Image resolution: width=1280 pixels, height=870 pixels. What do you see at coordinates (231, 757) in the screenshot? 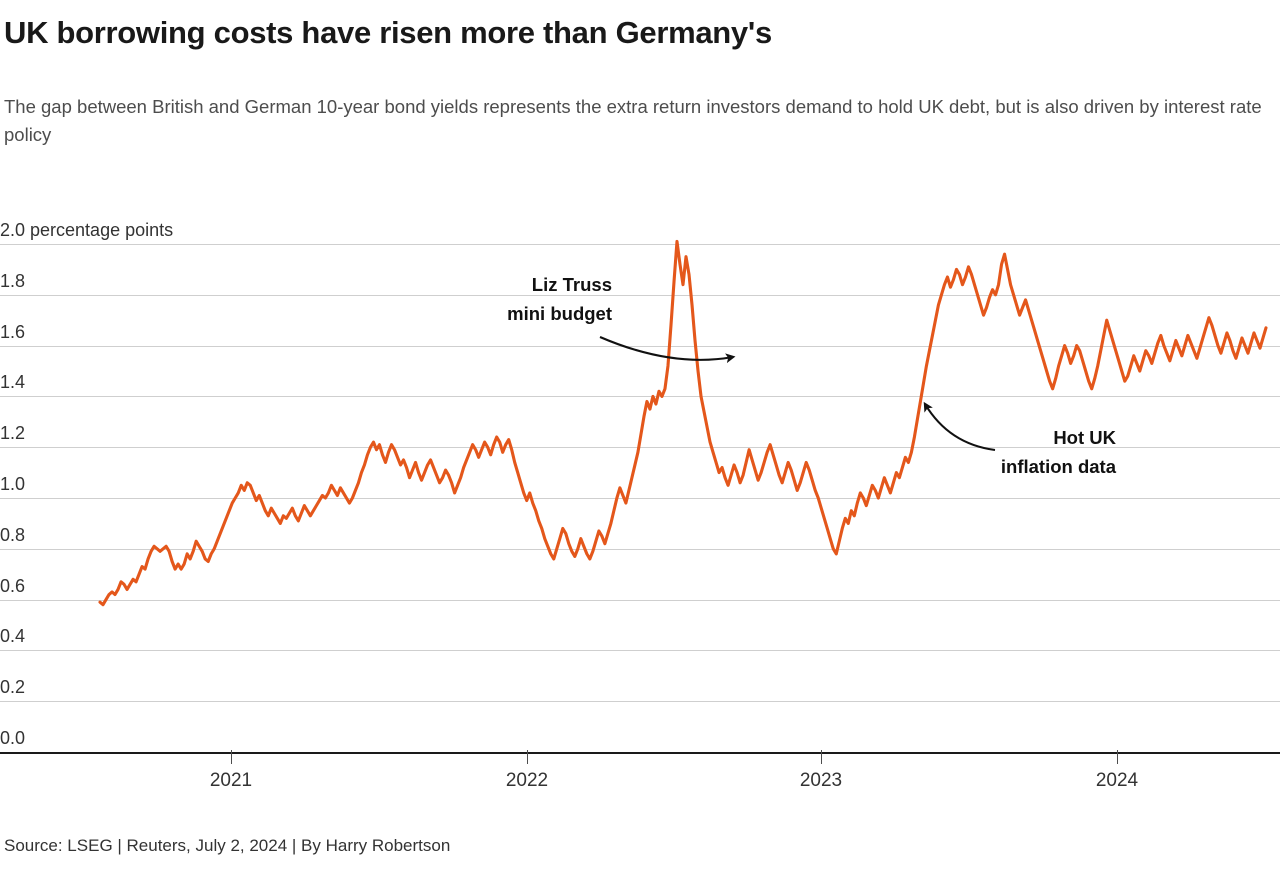
I see `x-tick-2021` at bounding box center [231, 757].